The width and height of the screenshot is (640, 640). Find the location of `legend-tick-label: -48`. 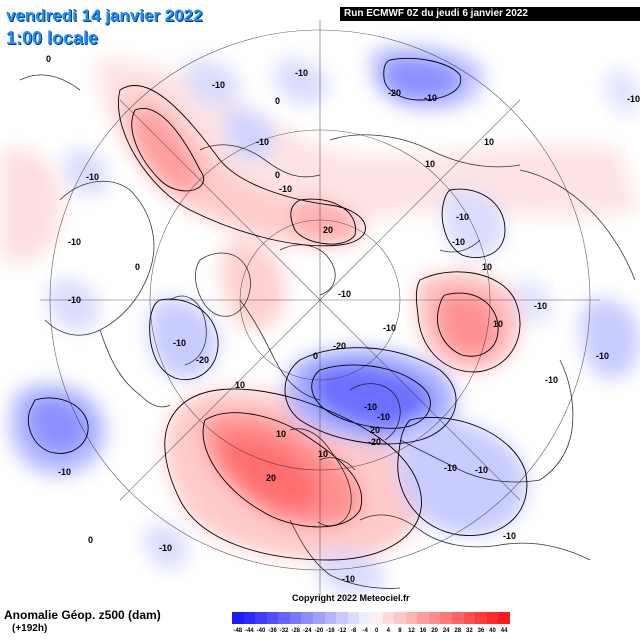

legend-tick-label: -48 is located at coordinates (238, 631).